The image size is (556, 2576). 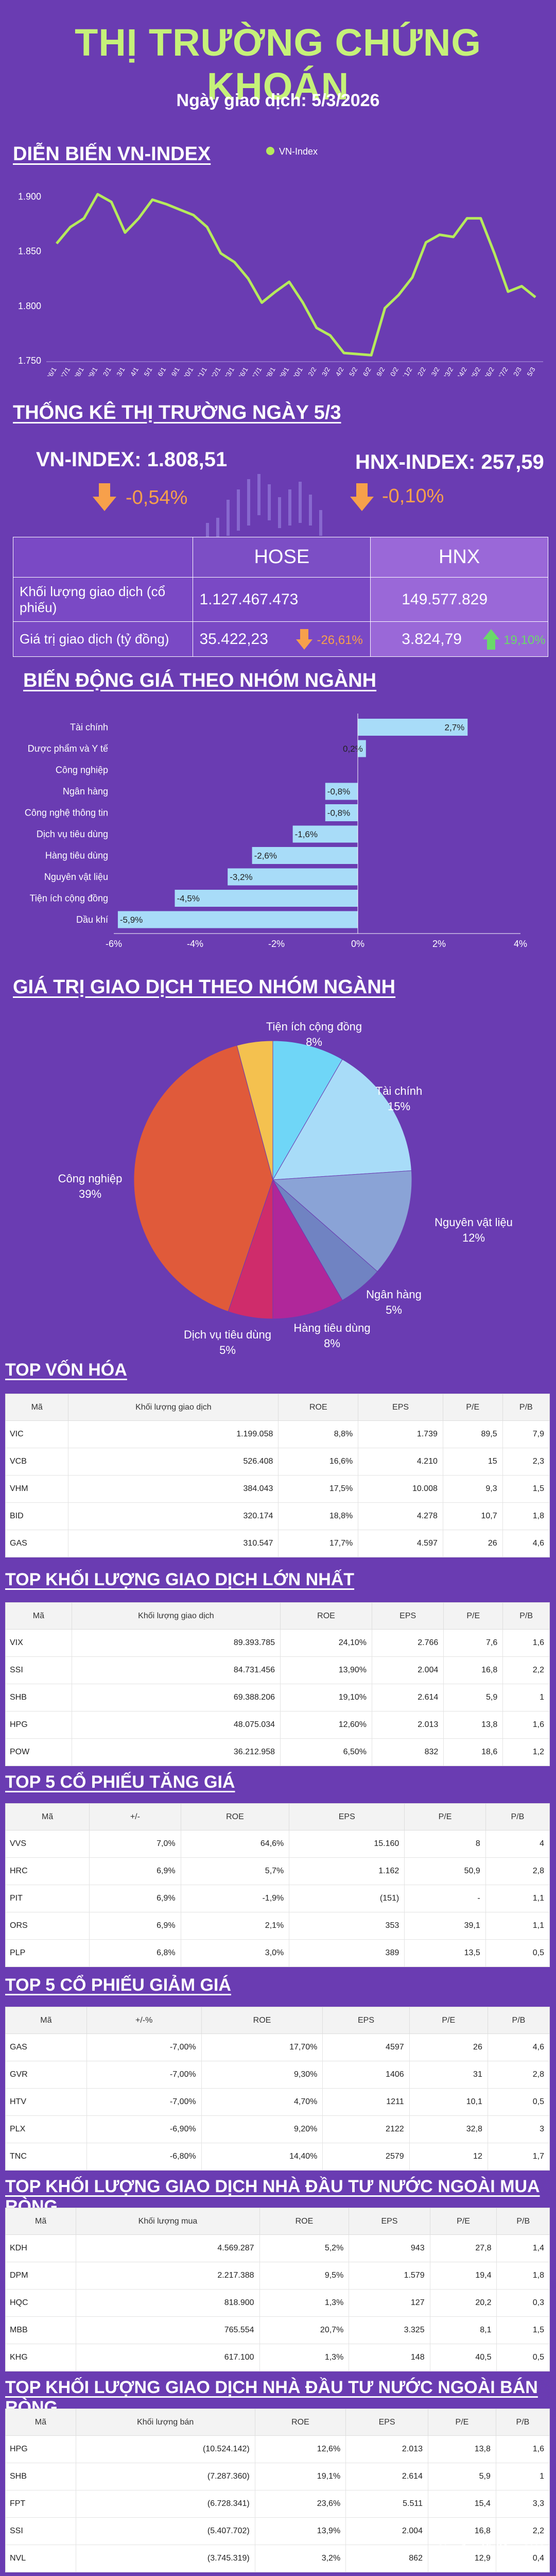 What do you see at coordinates (472, 1434) in the screenshot?
I see `table-cell: 89,5` at bounding box center [472, 1434].